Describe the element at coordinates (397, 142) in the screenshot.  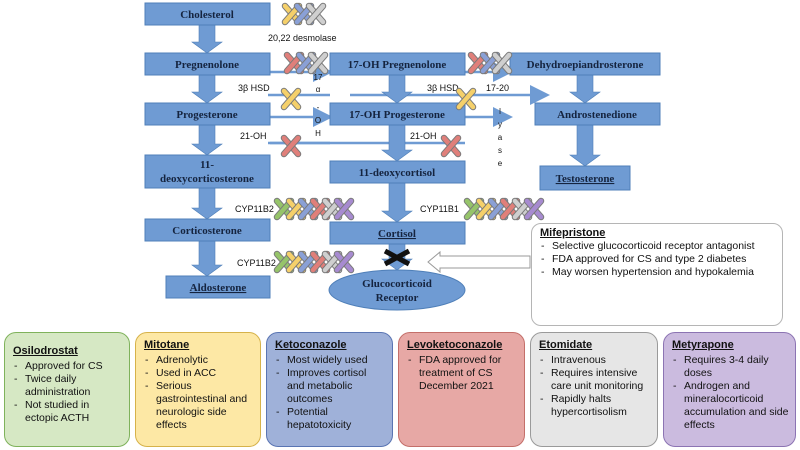
I see `arrow-17ohprog-deoxycortisol` at that location.